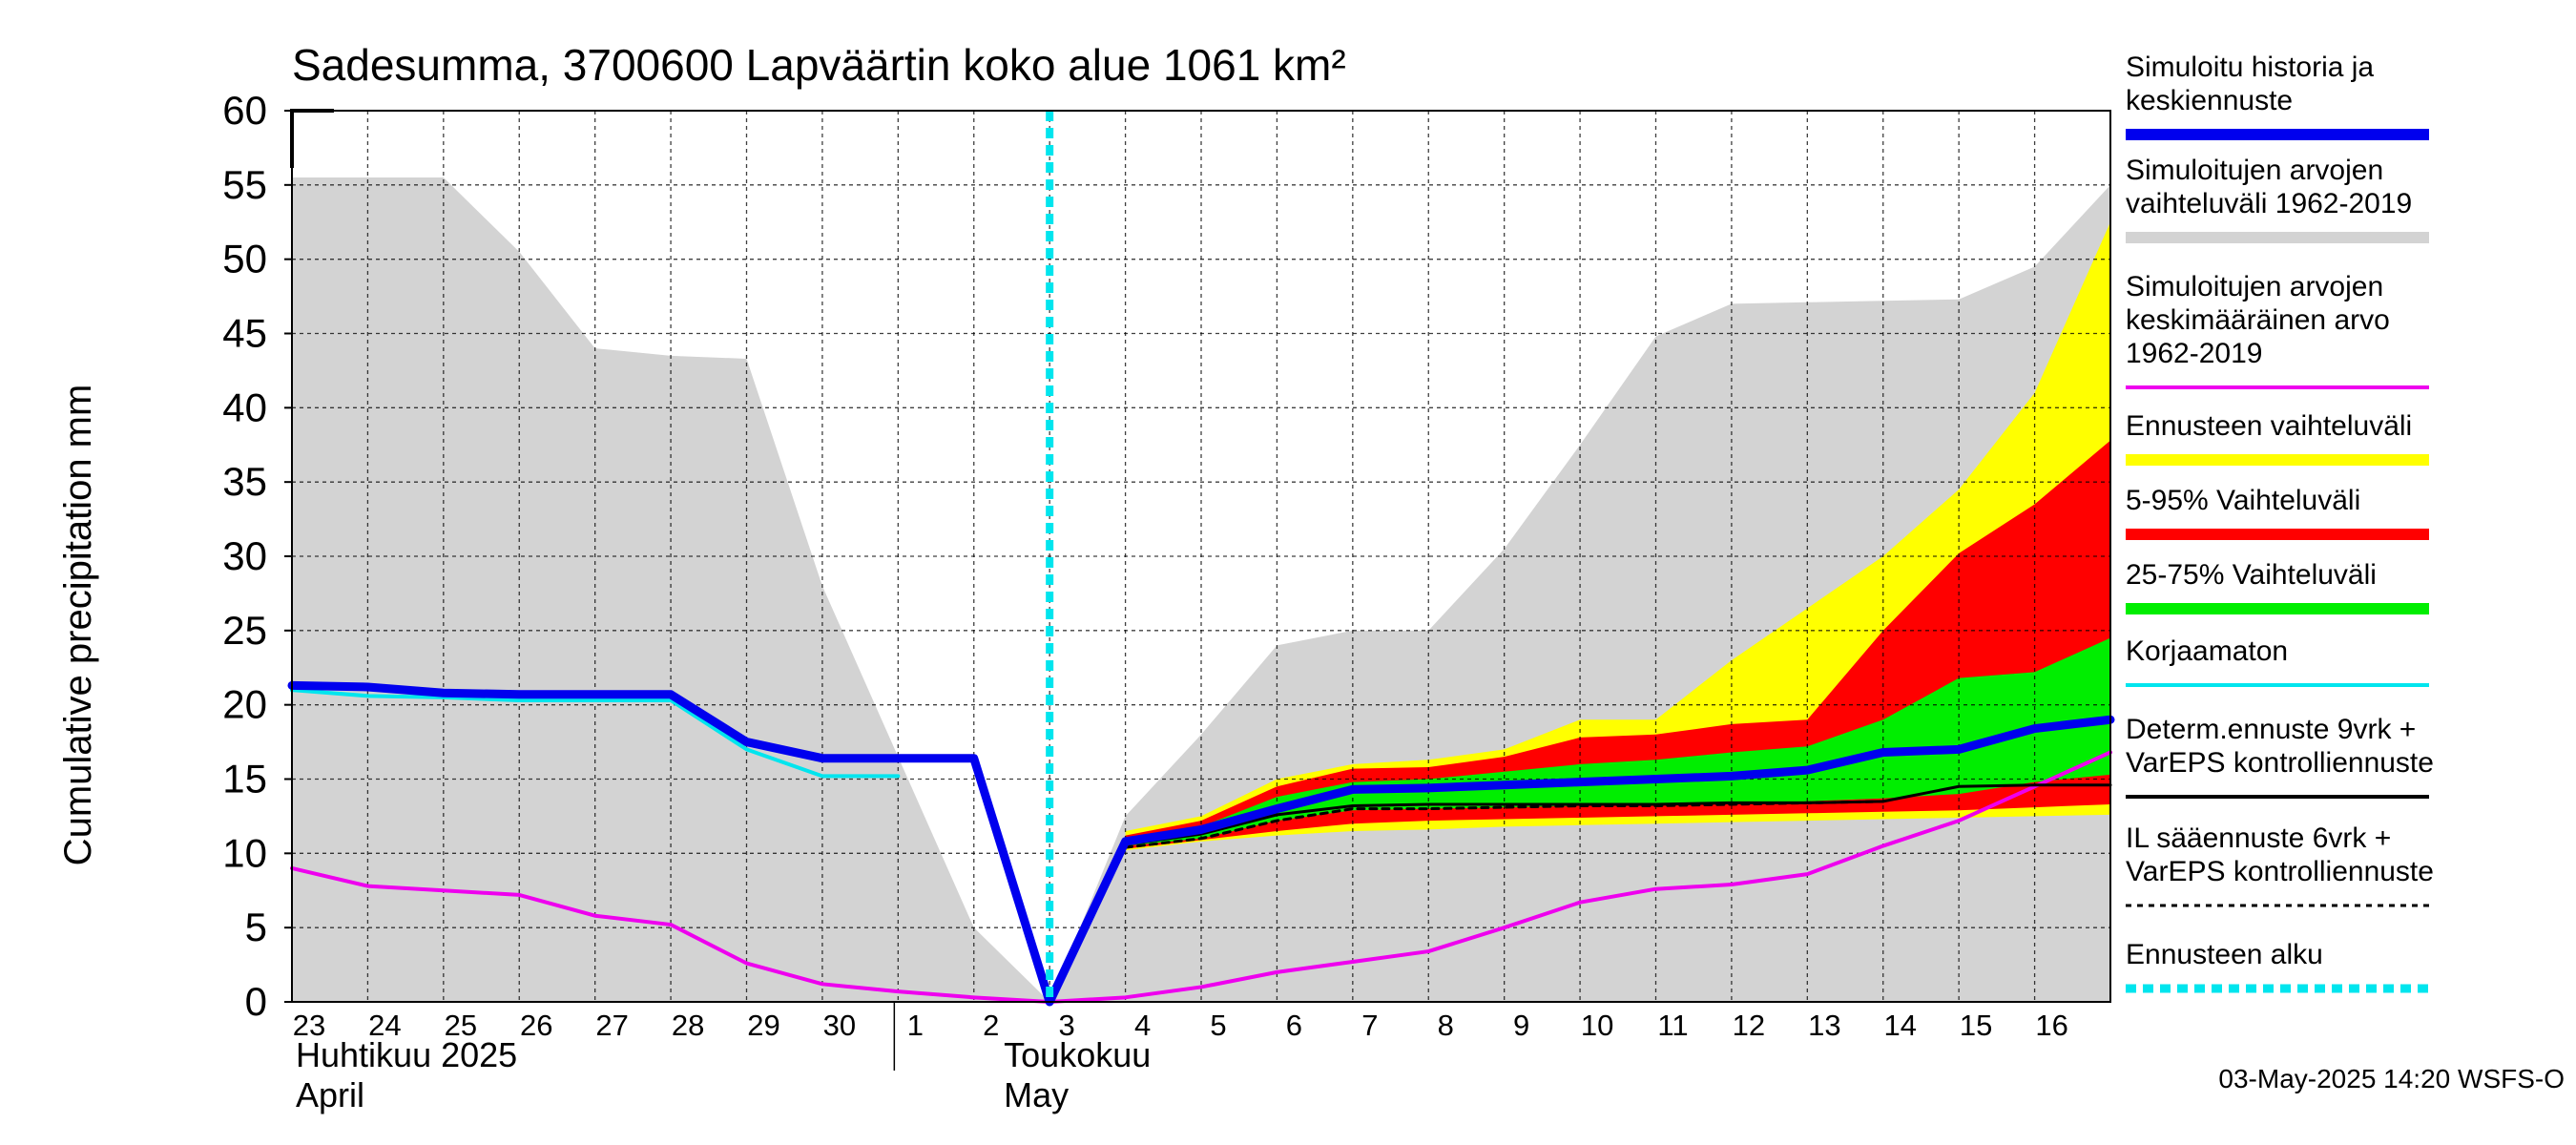 The height and width of the screenshot is (1145, 2576). What do you see at coordinates (595, 734) in the screenshot?
I see `line-uncorrected` at bounding box center [595, 734].